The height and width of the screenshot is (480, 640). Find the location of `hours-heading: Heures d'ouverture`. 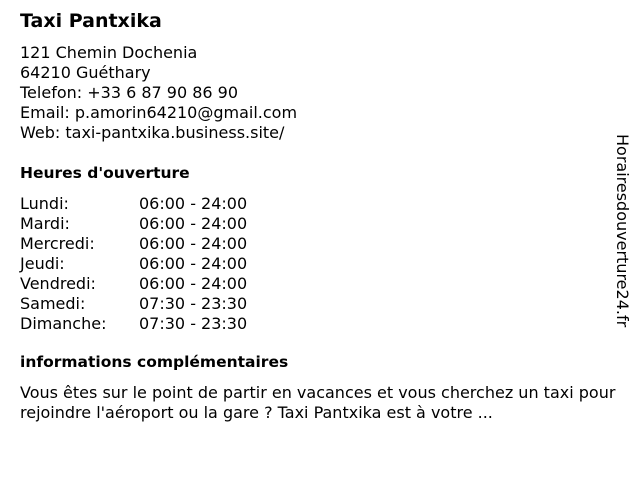

hours-heading: Heures d'ouverture is located at coordinates (105, 173).